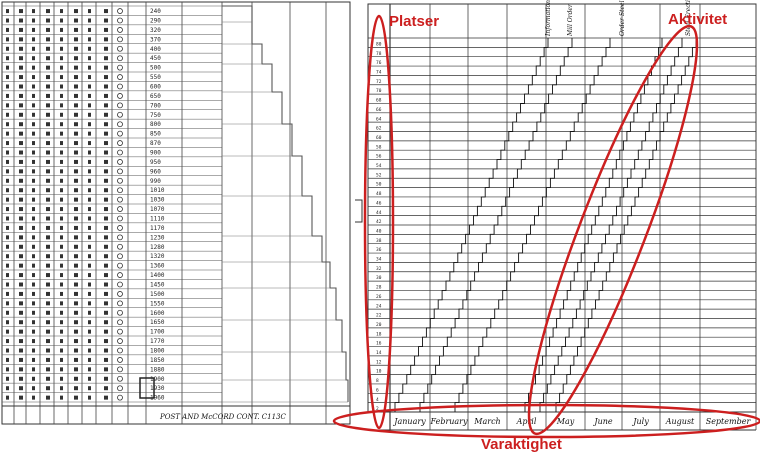 This screenshot has height=457, width=760. Describe the element at coordinates (155, 105) in the screenshot. I see `table-cell-value: 700` at that location.